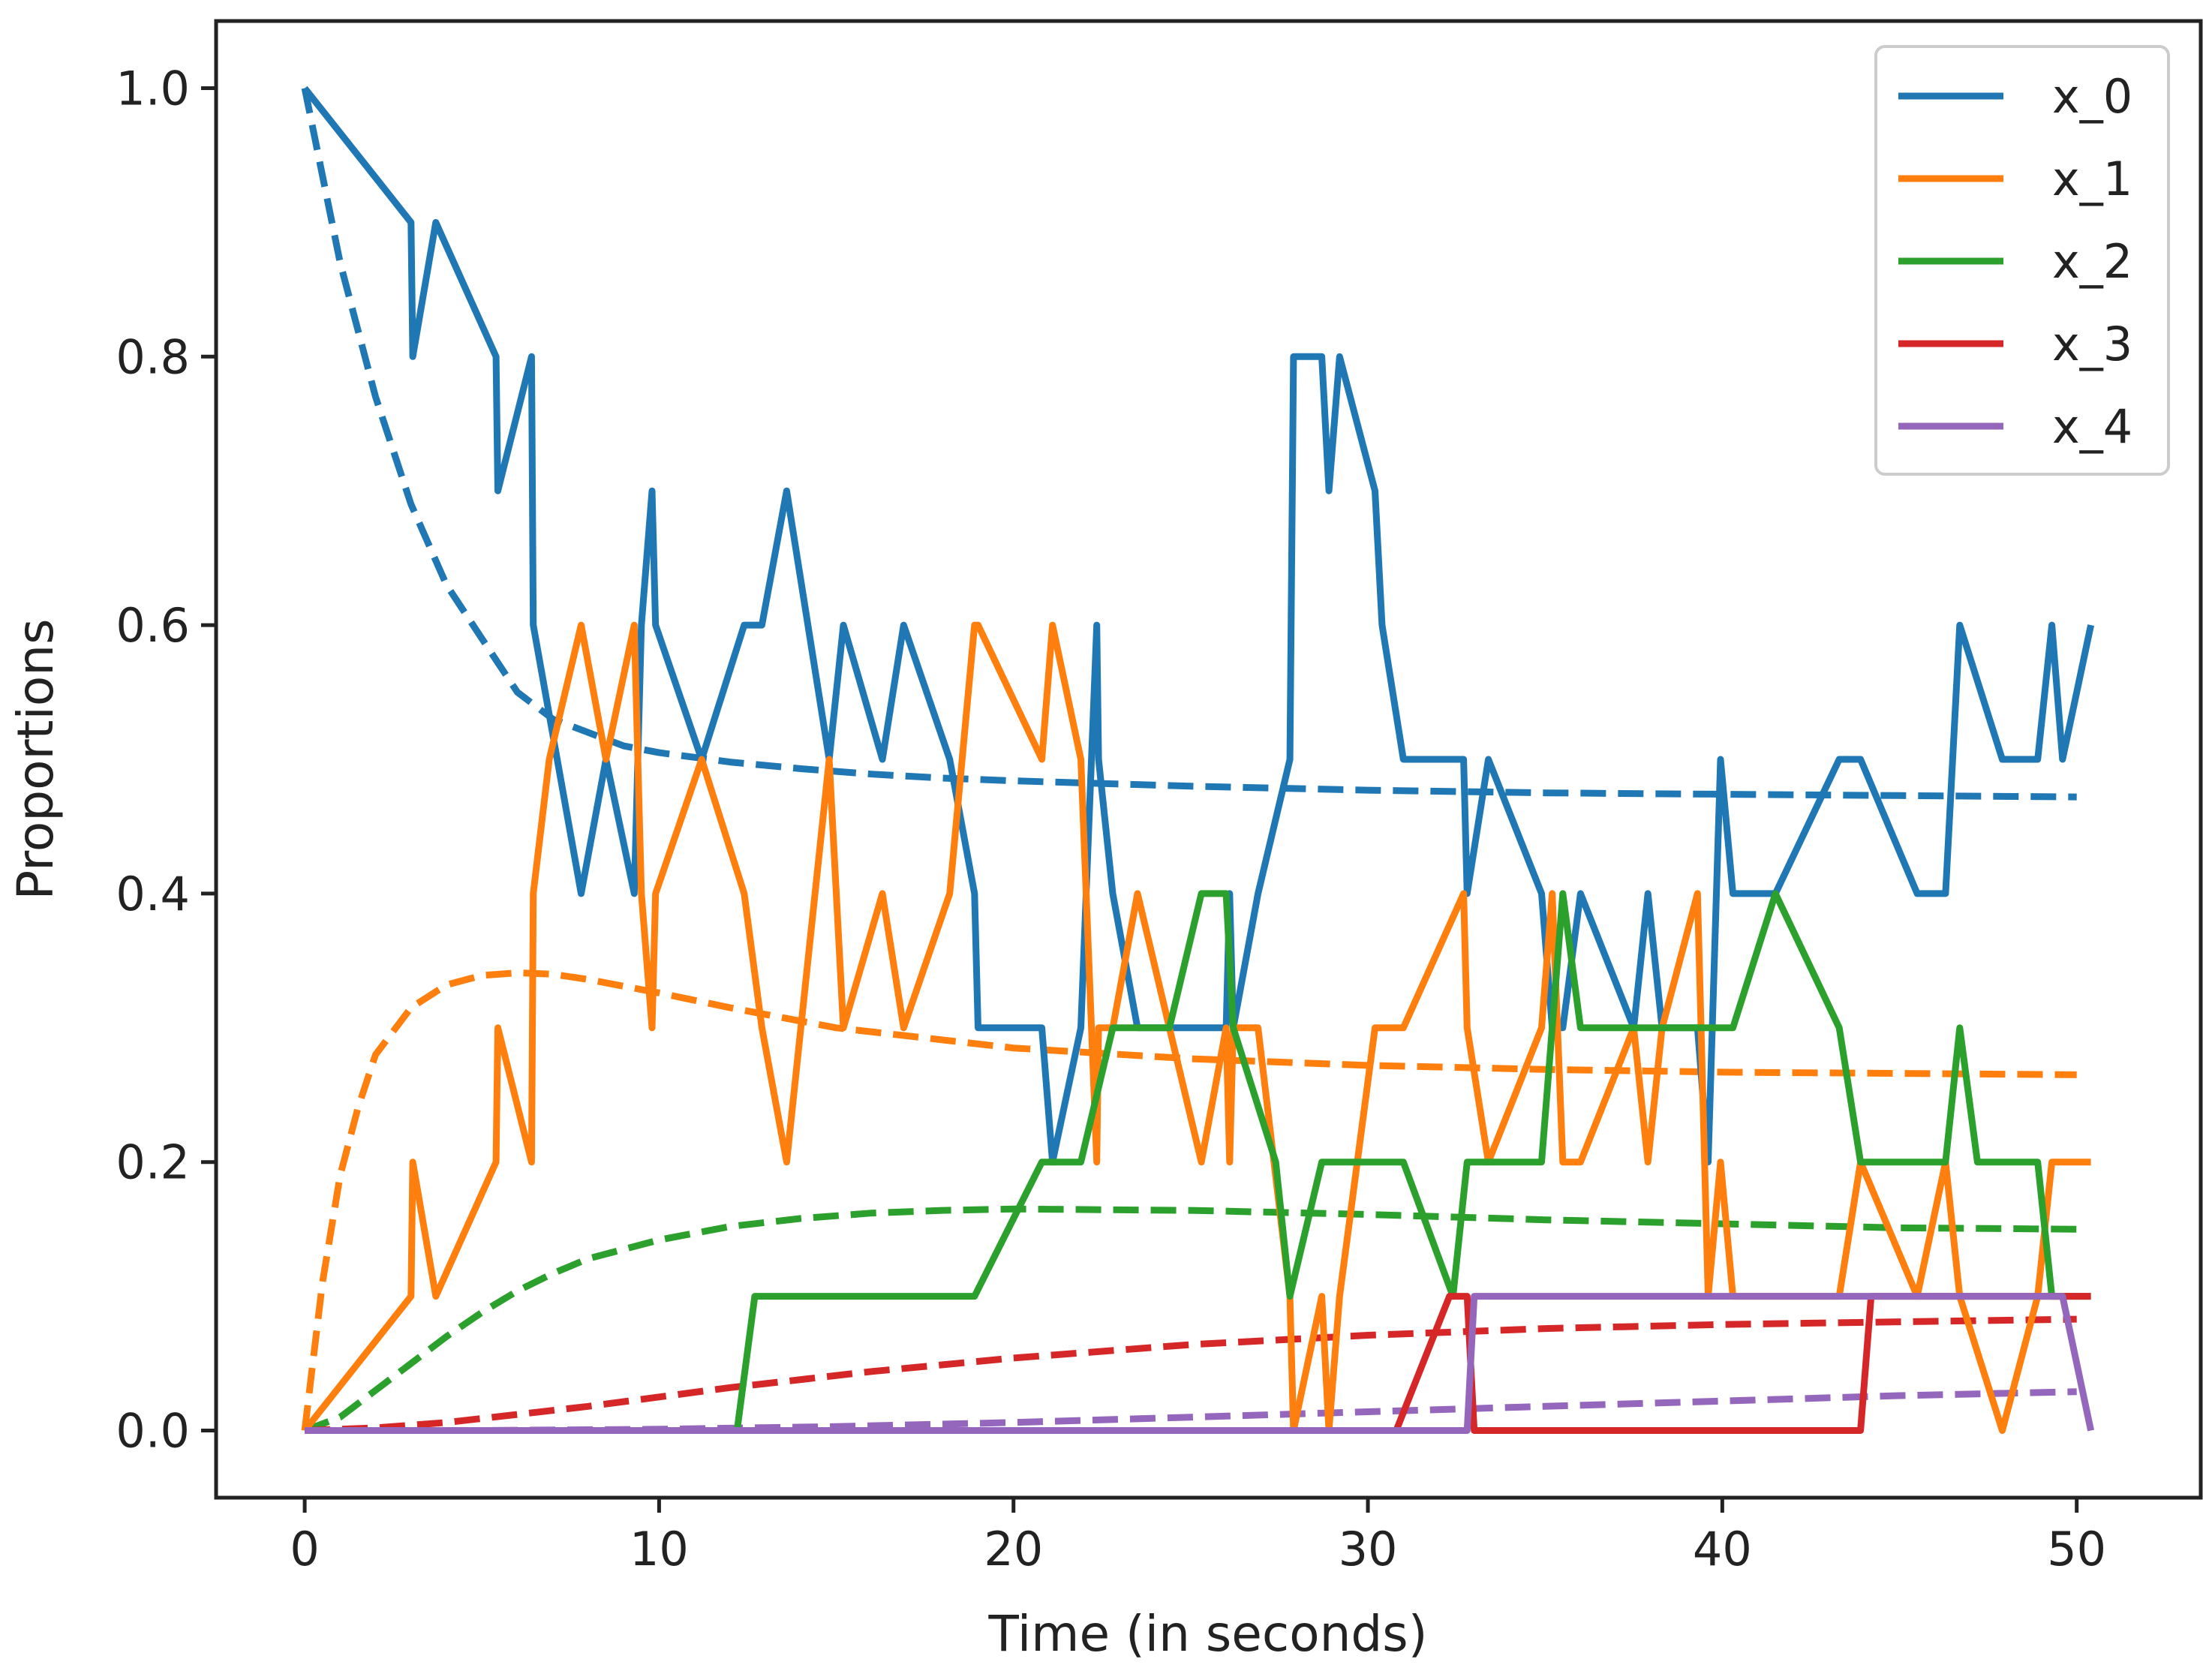 Image resolution: width=2212 pixels, height=1668 pixels. Describe the element at coordinates (659, 1549) in the screenshot. I see `x-tick-label: 10` at that location.